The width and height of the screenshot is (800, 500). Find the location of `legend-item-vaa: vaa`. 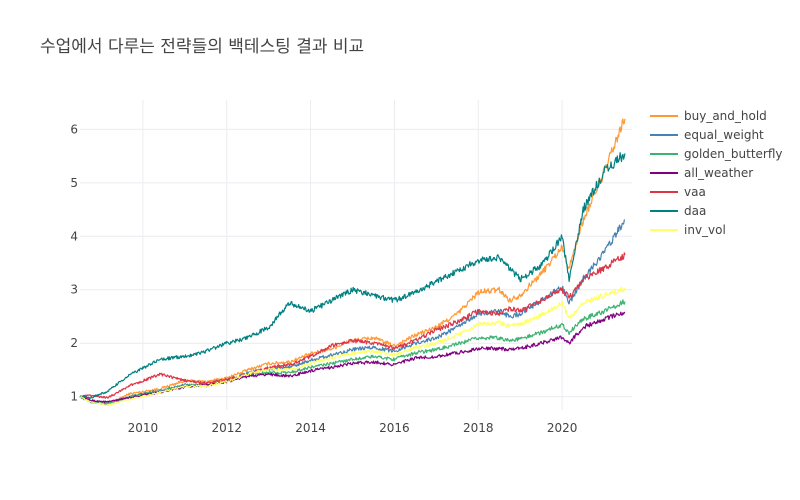

legend-item-vaa: vaa is located at coordinates (678, 192).